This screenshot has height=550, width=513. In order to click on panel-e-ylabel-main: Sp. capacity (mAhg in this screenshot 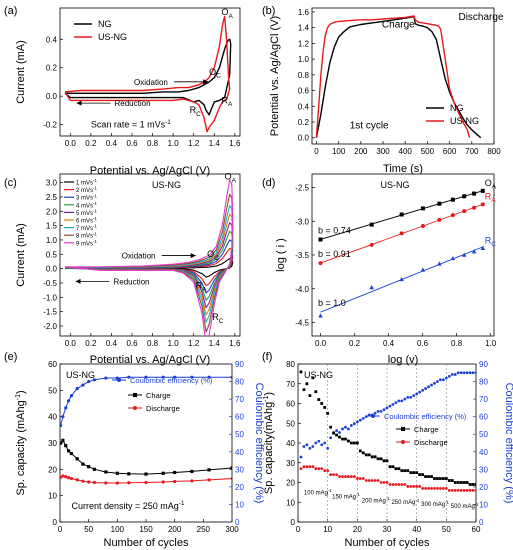, I will do `click(21, 447)`.